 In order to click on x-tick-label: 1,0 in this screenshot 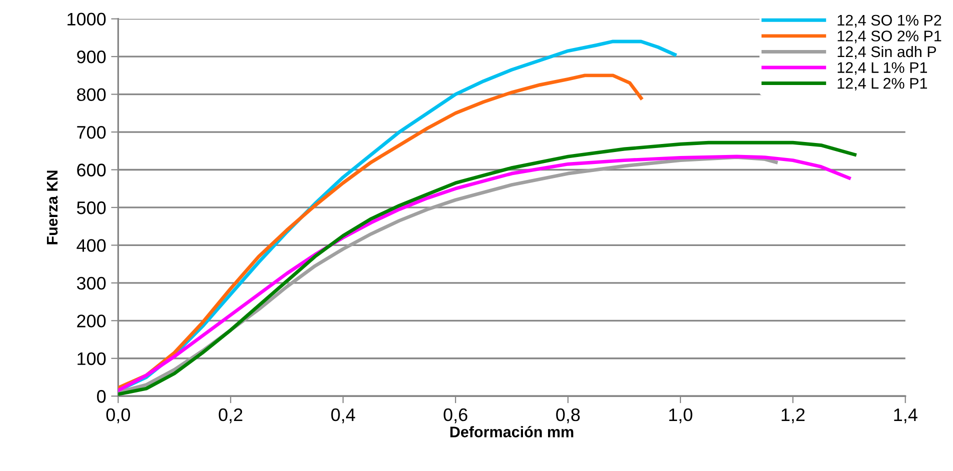, I will do `click(680, 416)`.